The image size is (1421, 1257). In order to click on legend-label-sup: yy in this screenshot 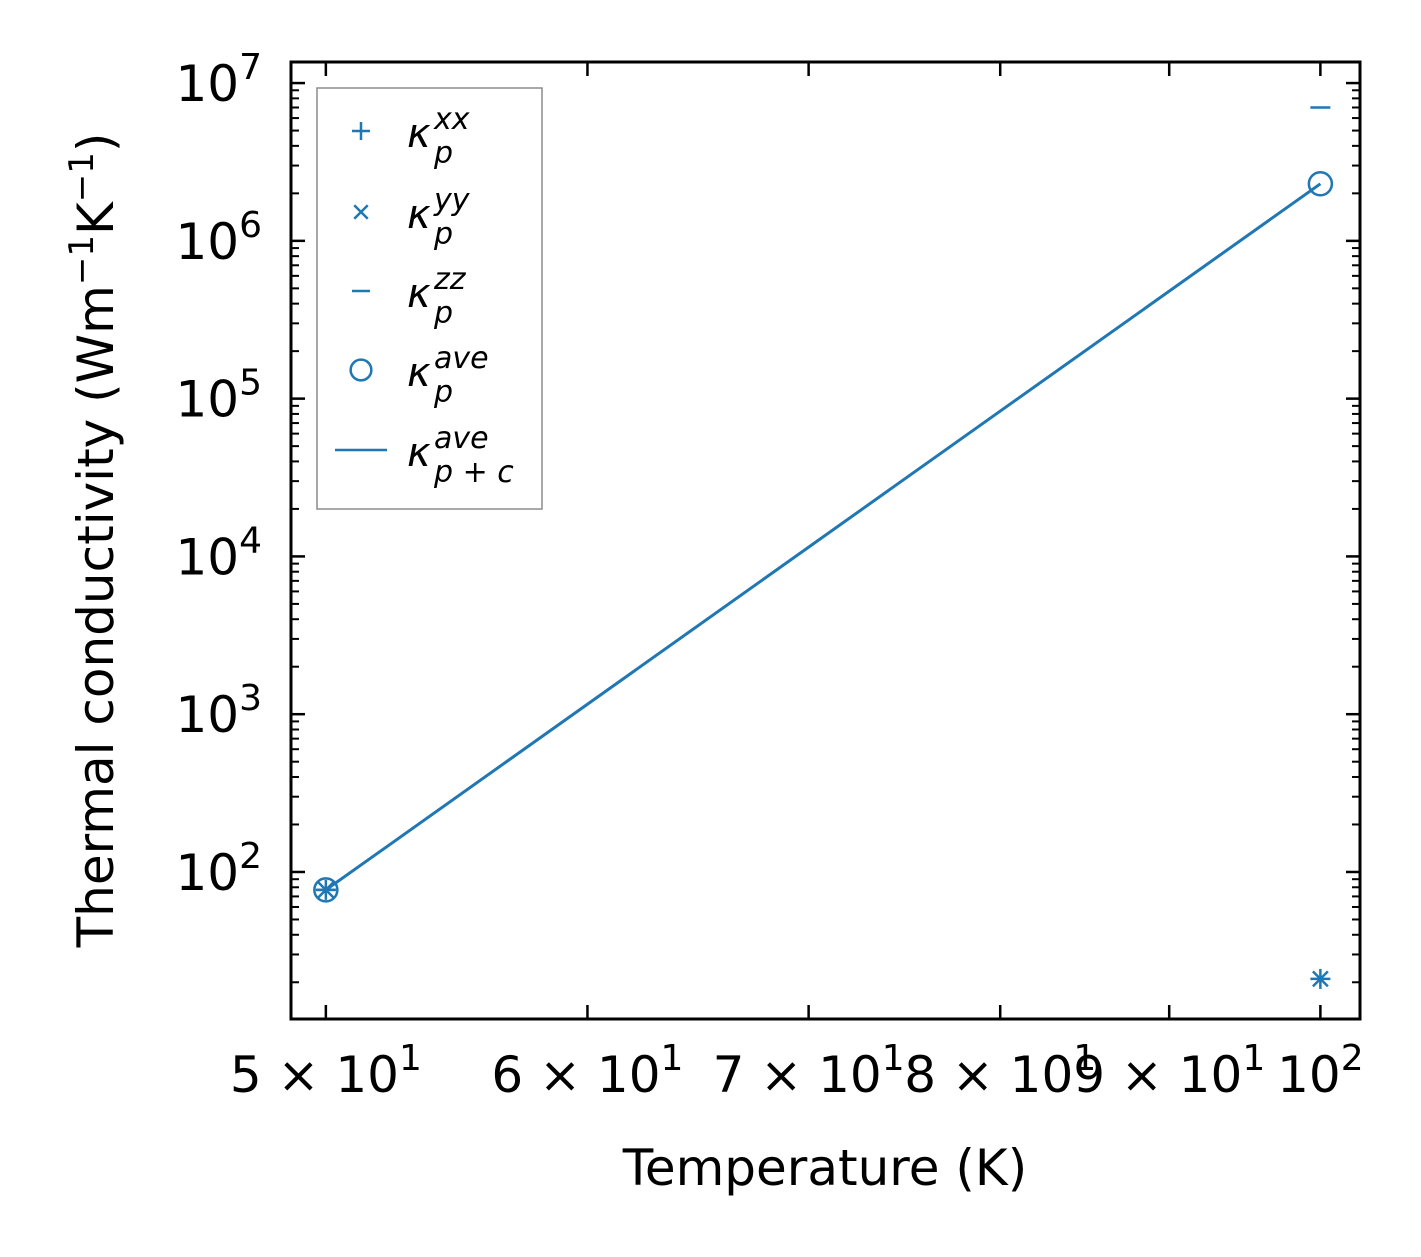, I will do `click(452, 200)`.